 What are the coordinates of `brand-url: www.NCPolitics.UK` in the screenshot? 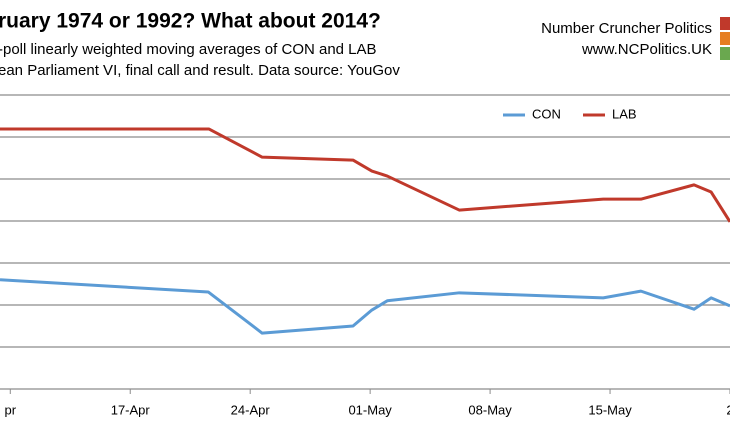 It's located at (646, 49).